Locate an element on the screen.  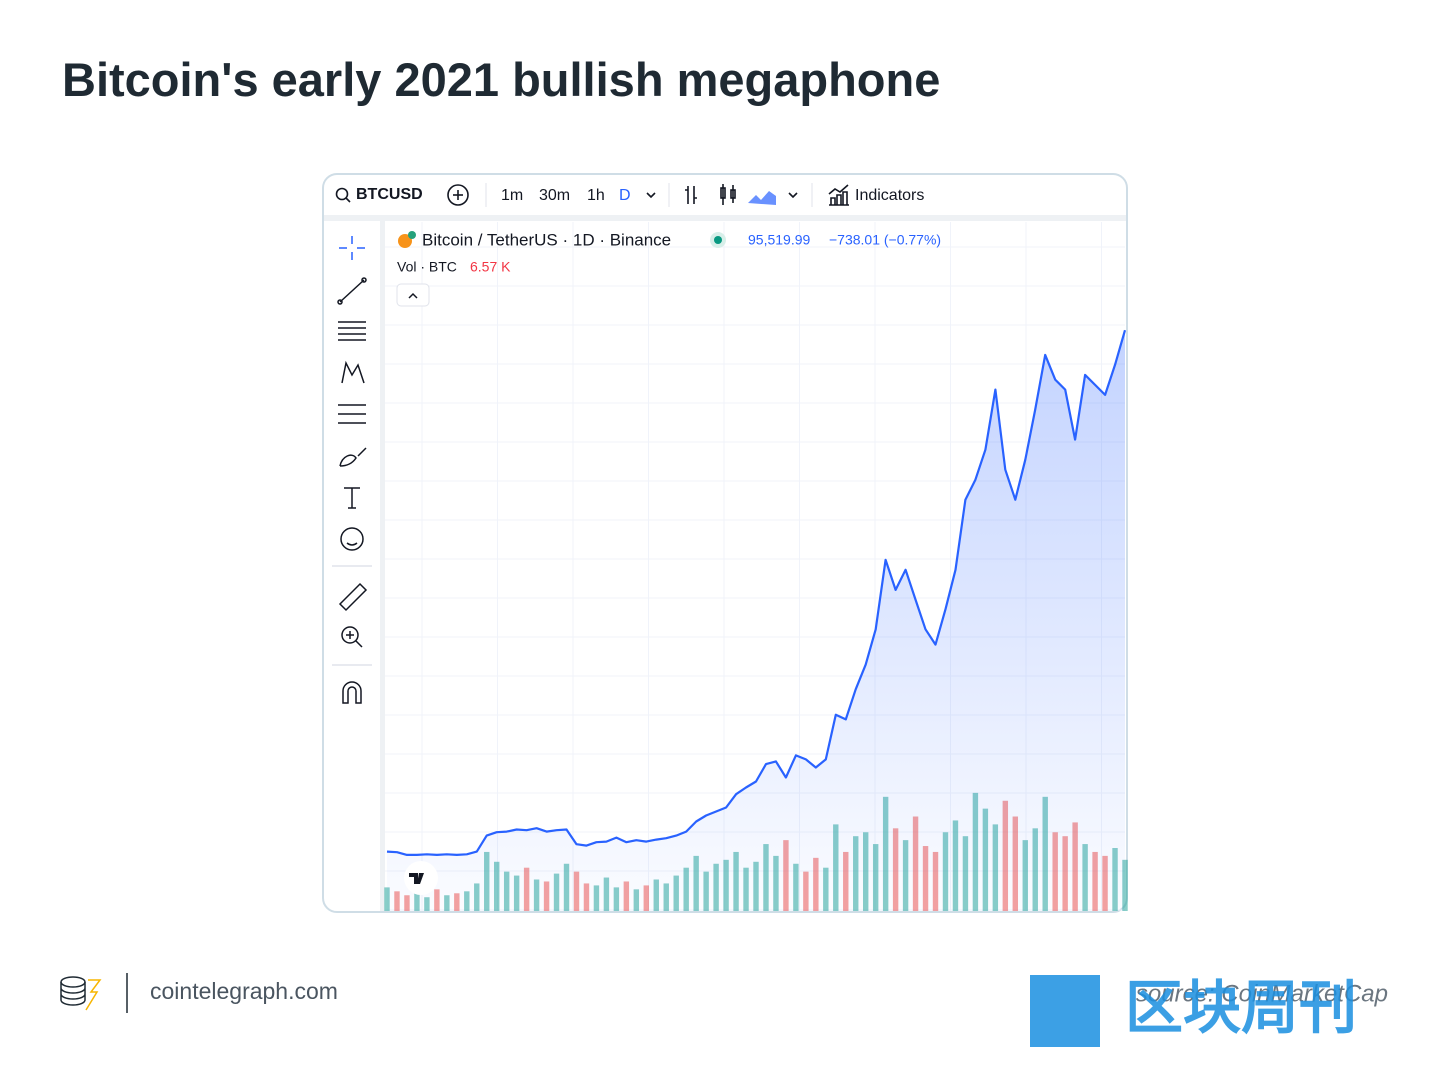
sidebar-divider is located at coordinates (382, 566).